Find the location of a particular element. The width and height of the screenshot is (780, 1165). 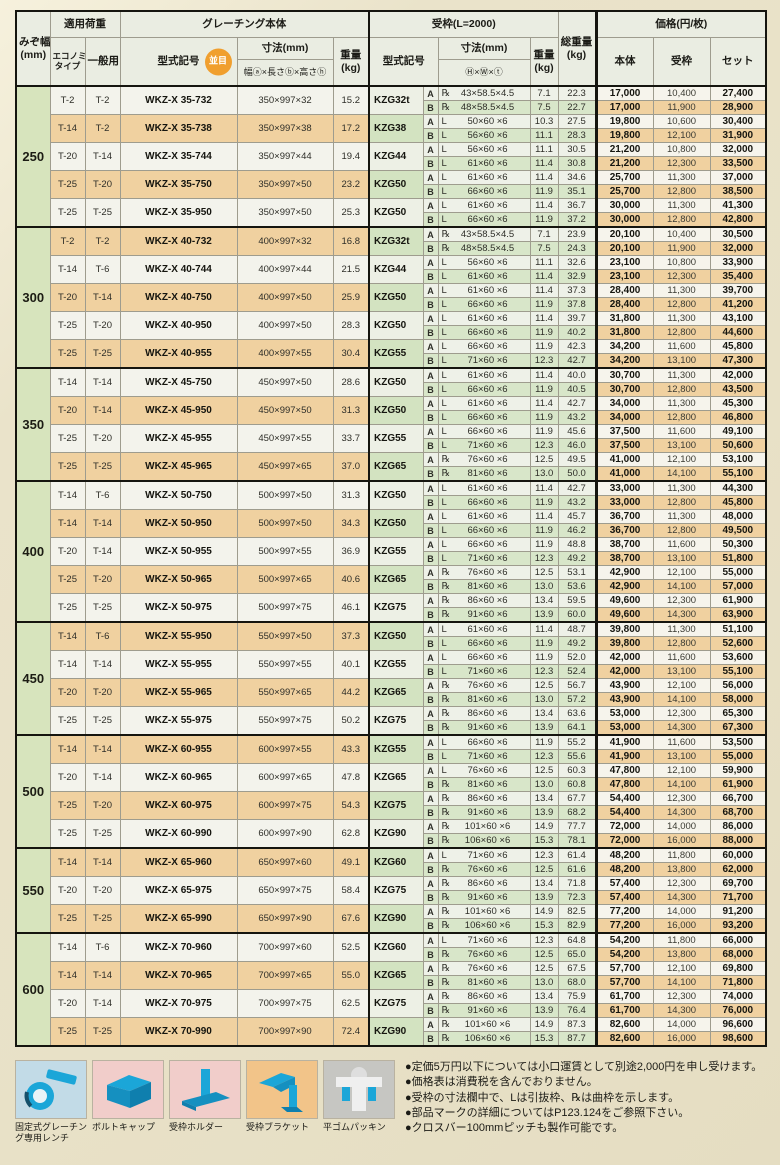

weight-cell: 34.3 is located at coordinates (351, 523).